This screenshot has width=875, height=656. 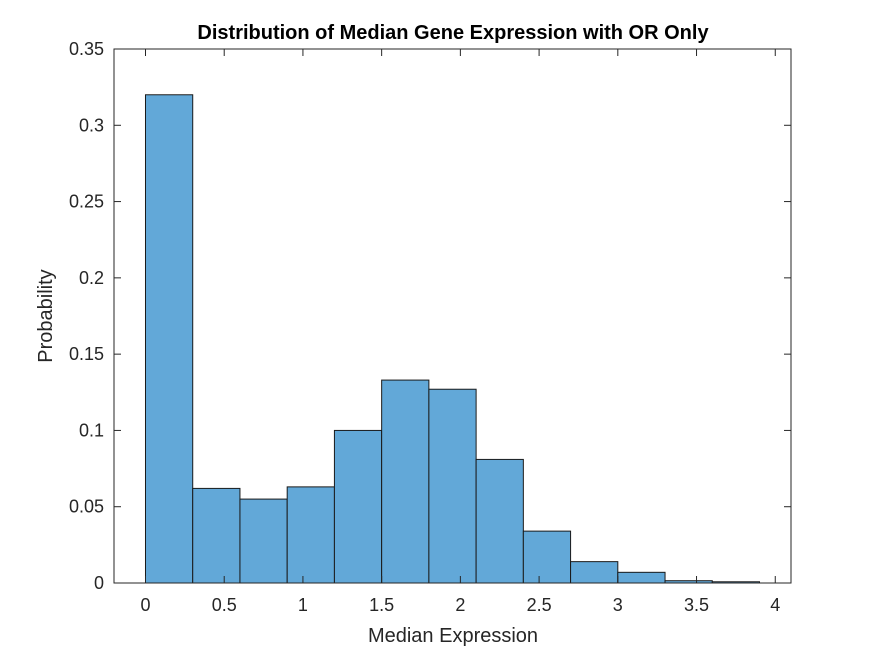 What do you see at coordinates (539, 605) in the screenshot?
I see `x-tick-label-5: 2.5` at bounding box center [539, 605].